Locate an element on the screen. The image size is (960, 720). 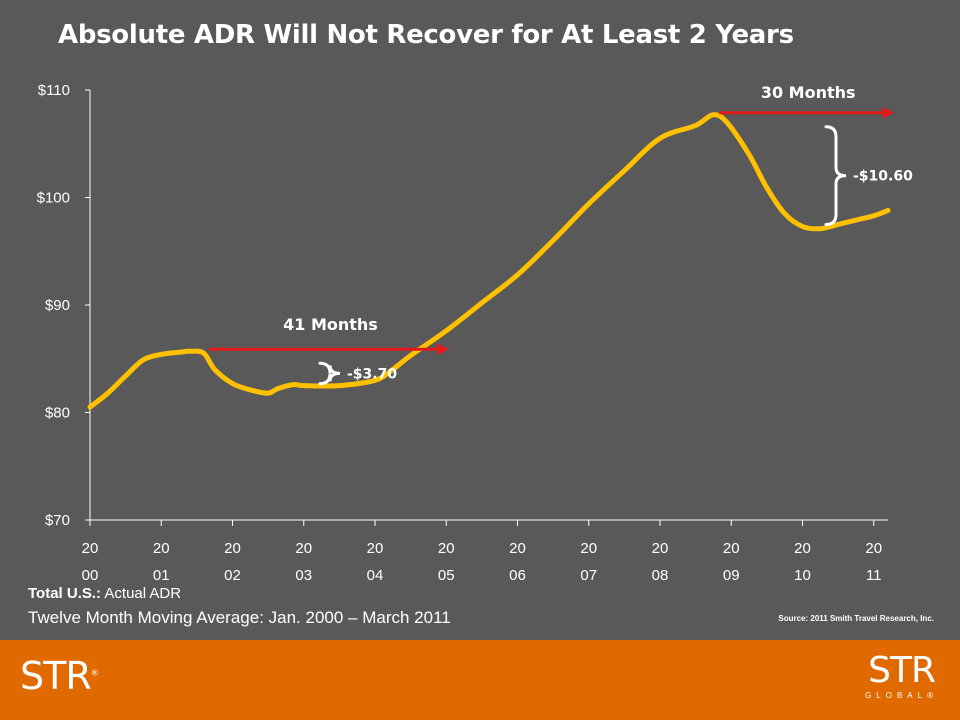
chart-note: Total U.S.: Actual ADR is located at coordinates (104, 593).